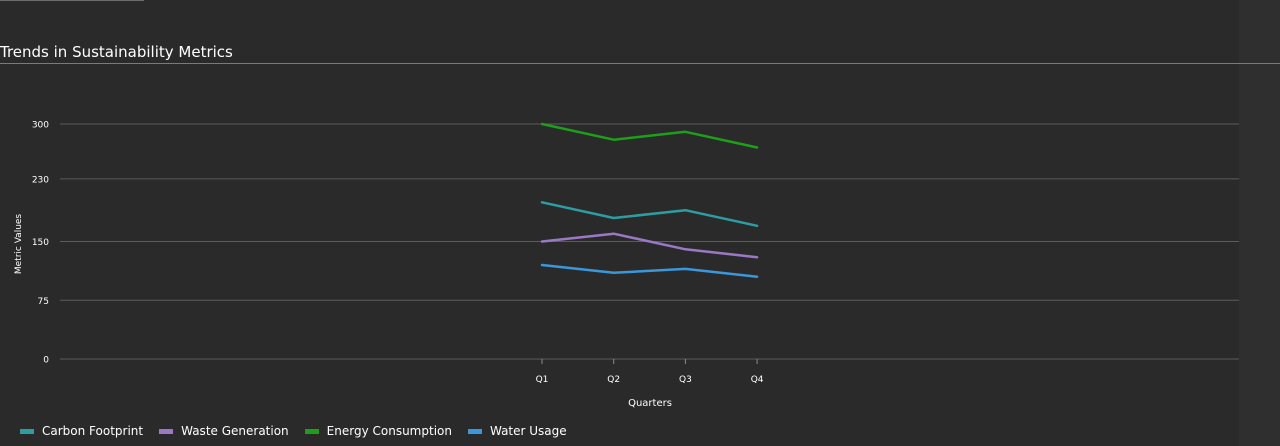 The width and height of the screenshot is (1280, 446). Describe the element at coordinates (542, 380) in the screenshot. I see `x-tick-label: Q1` at that location.